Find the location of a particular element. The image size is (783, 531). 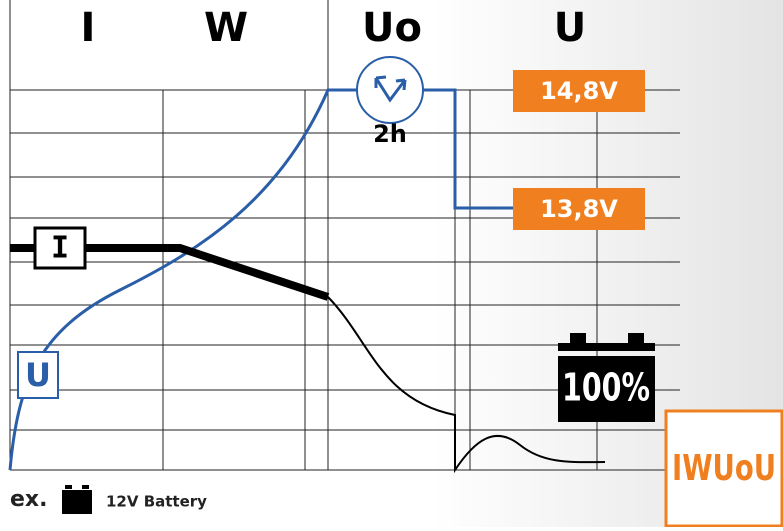

timer-icon is located at coordinates (390, 90).